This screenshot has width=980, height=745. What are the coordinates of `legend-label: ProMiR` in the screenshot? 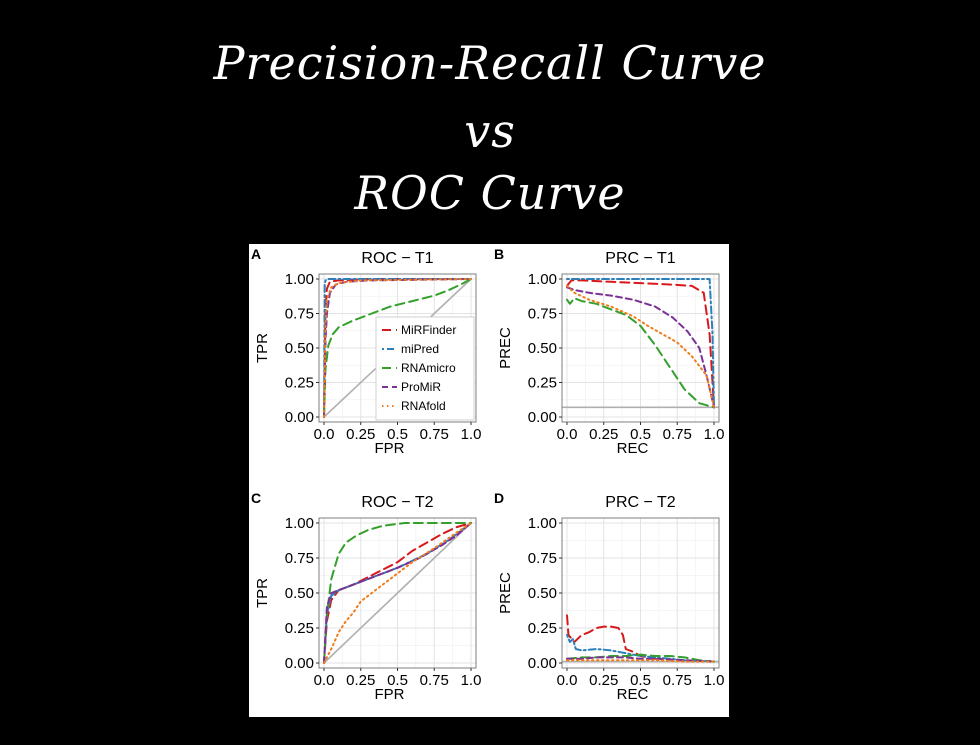 It's located at (421, 387).